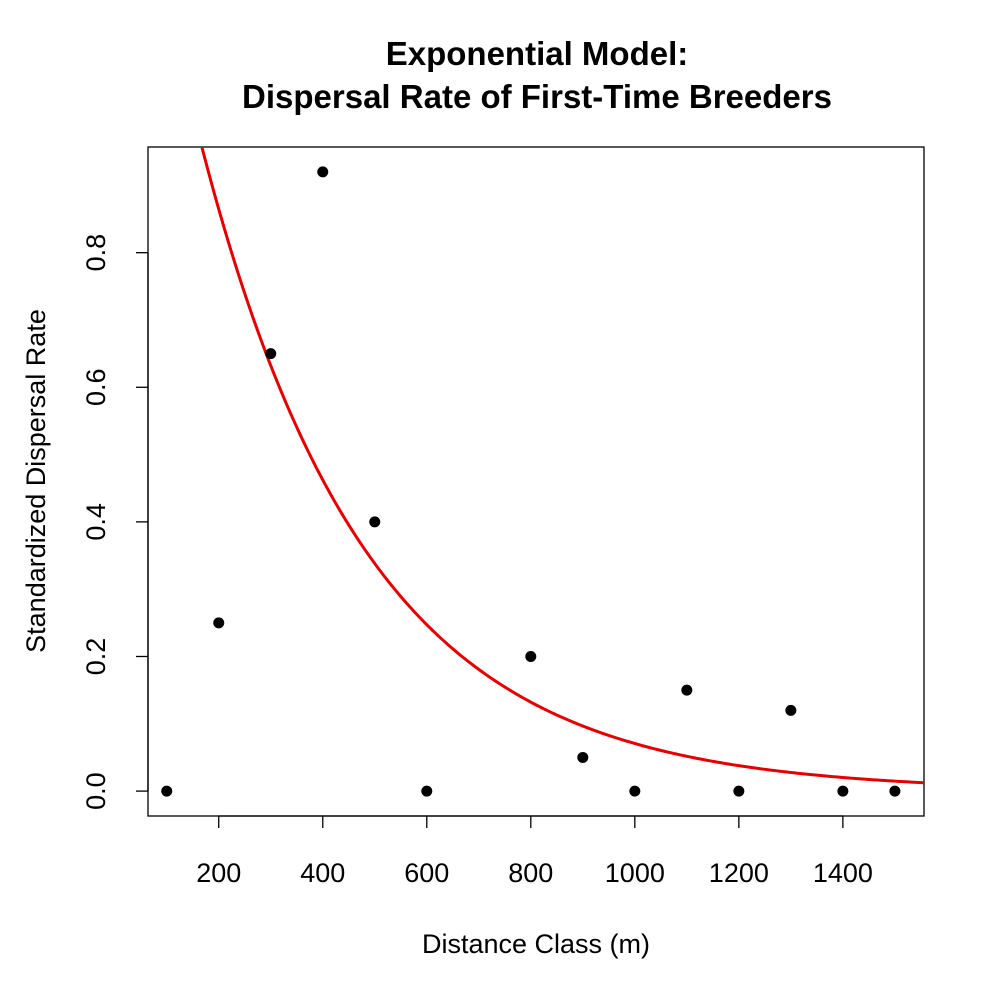 This screenshot has height=1000, width=1000. What do you see at coordinates (536, 944) in the screenshot?
I see `x-axis-label: Distance Class (m)` at bounding box center [536, 944].